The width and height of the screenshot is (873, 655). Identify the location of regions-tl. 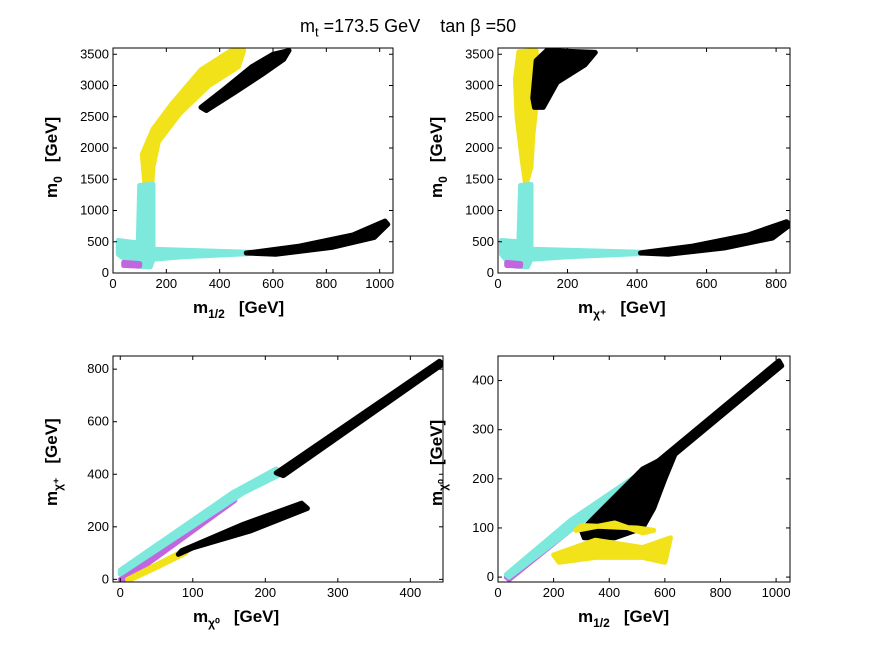
(253, 159).